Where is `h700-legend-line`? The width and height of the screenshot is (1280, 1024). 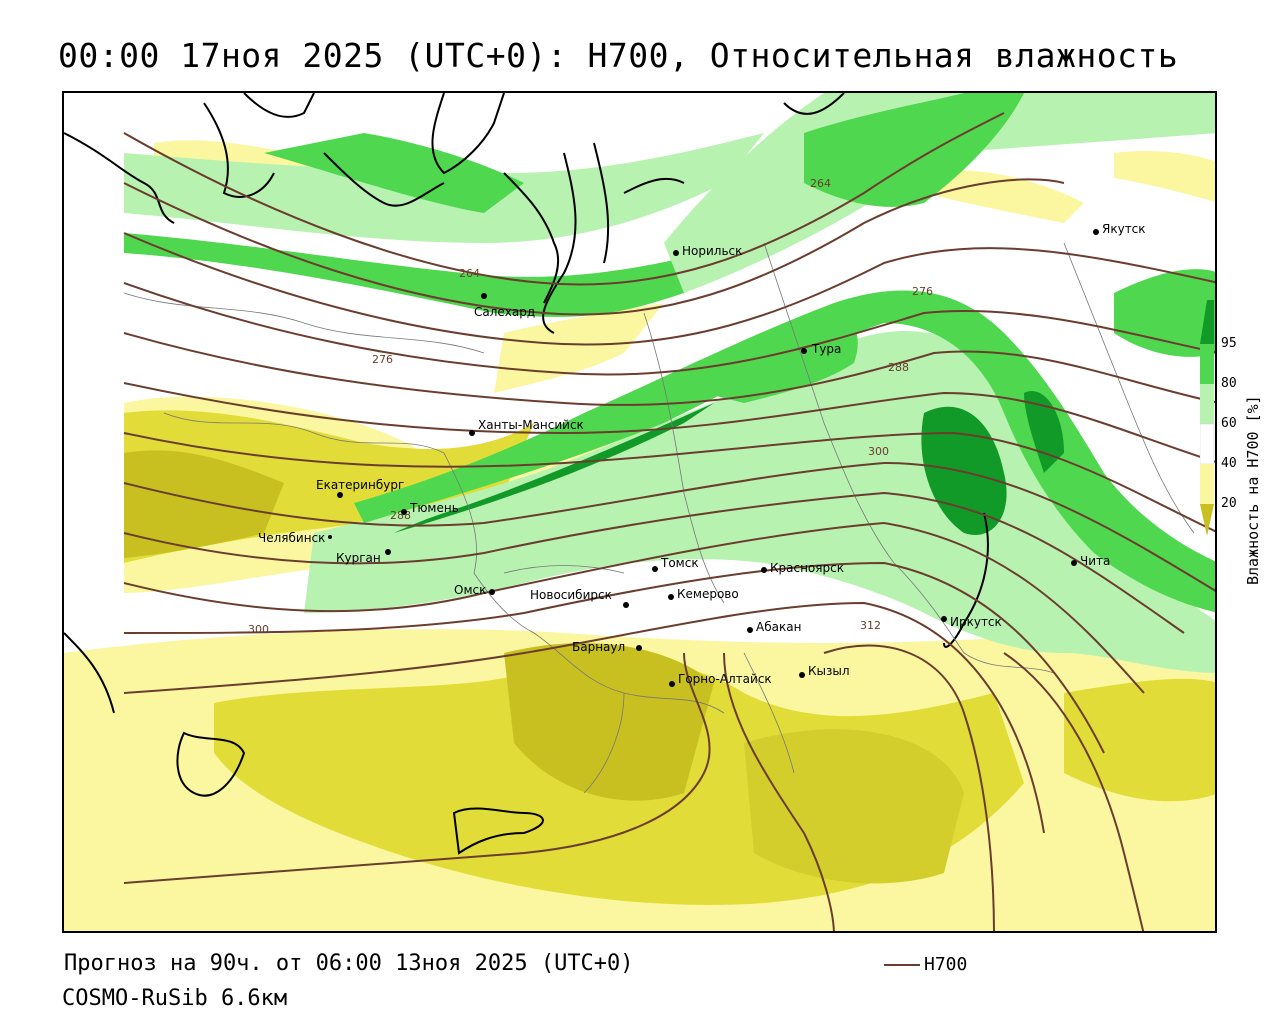
h700-legend-line is located at coordinates (902, 965).